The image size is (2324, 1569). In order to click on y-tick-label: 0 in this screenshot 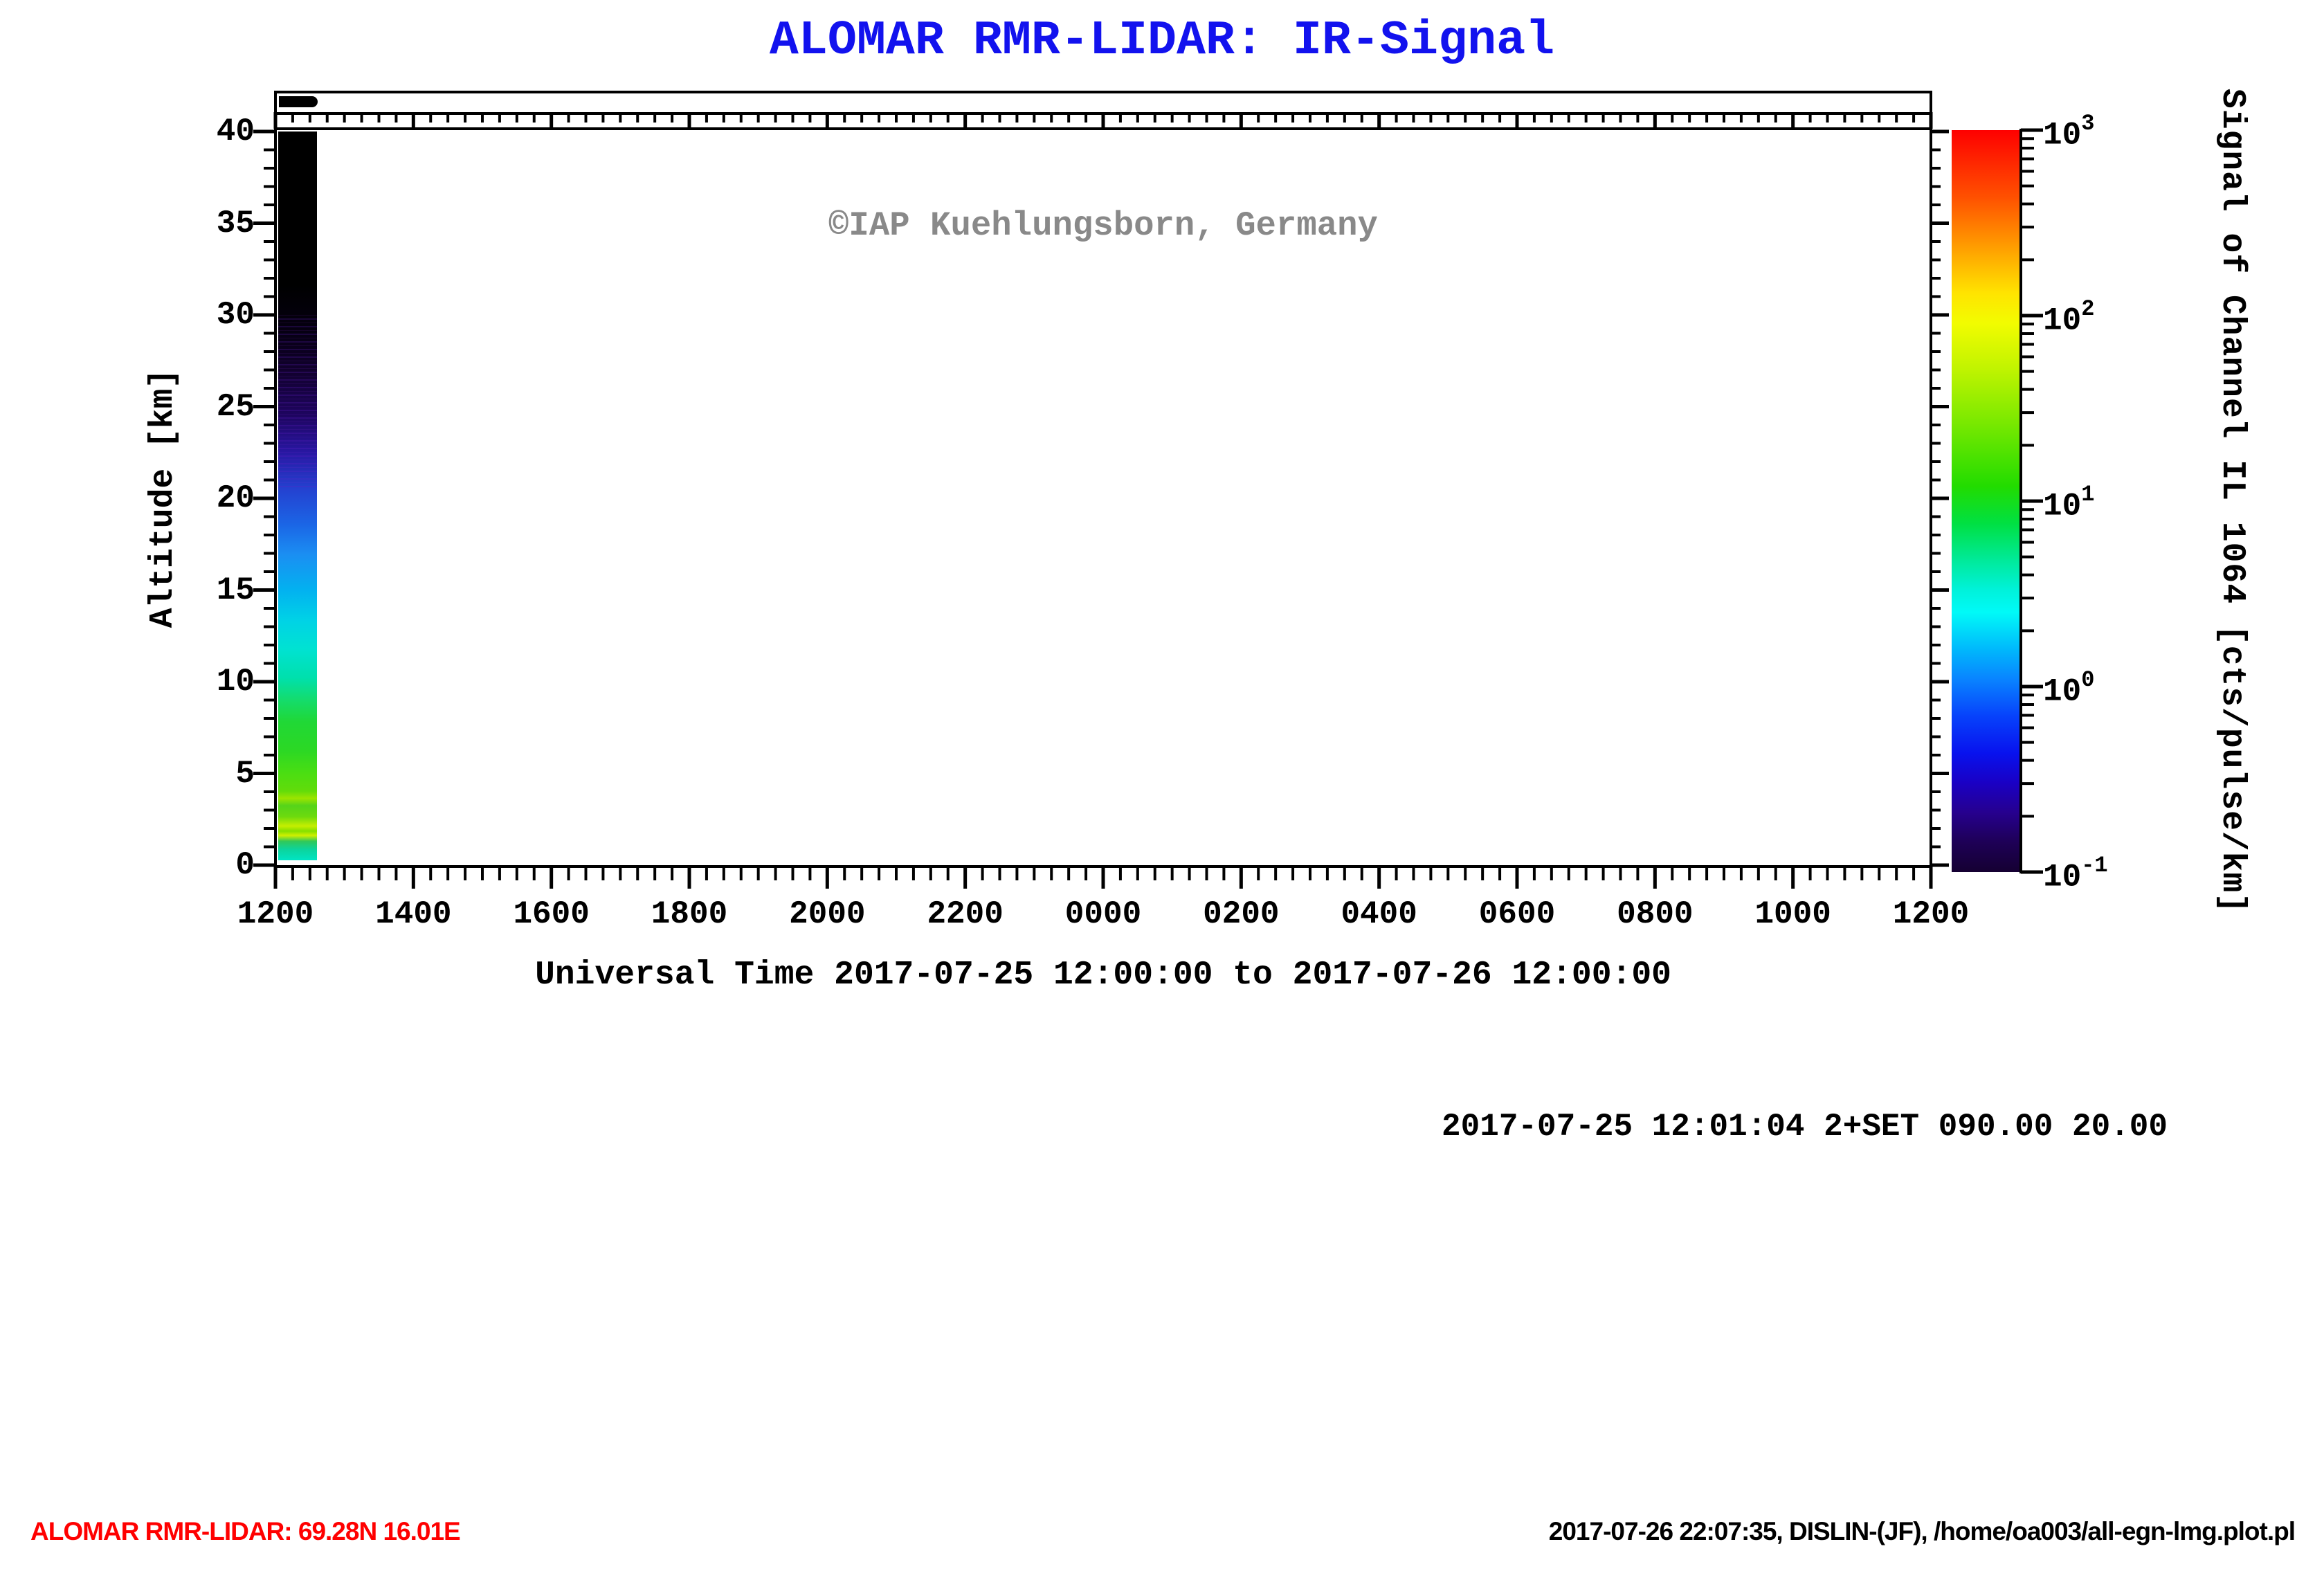, I will do `click(245, 865)`.